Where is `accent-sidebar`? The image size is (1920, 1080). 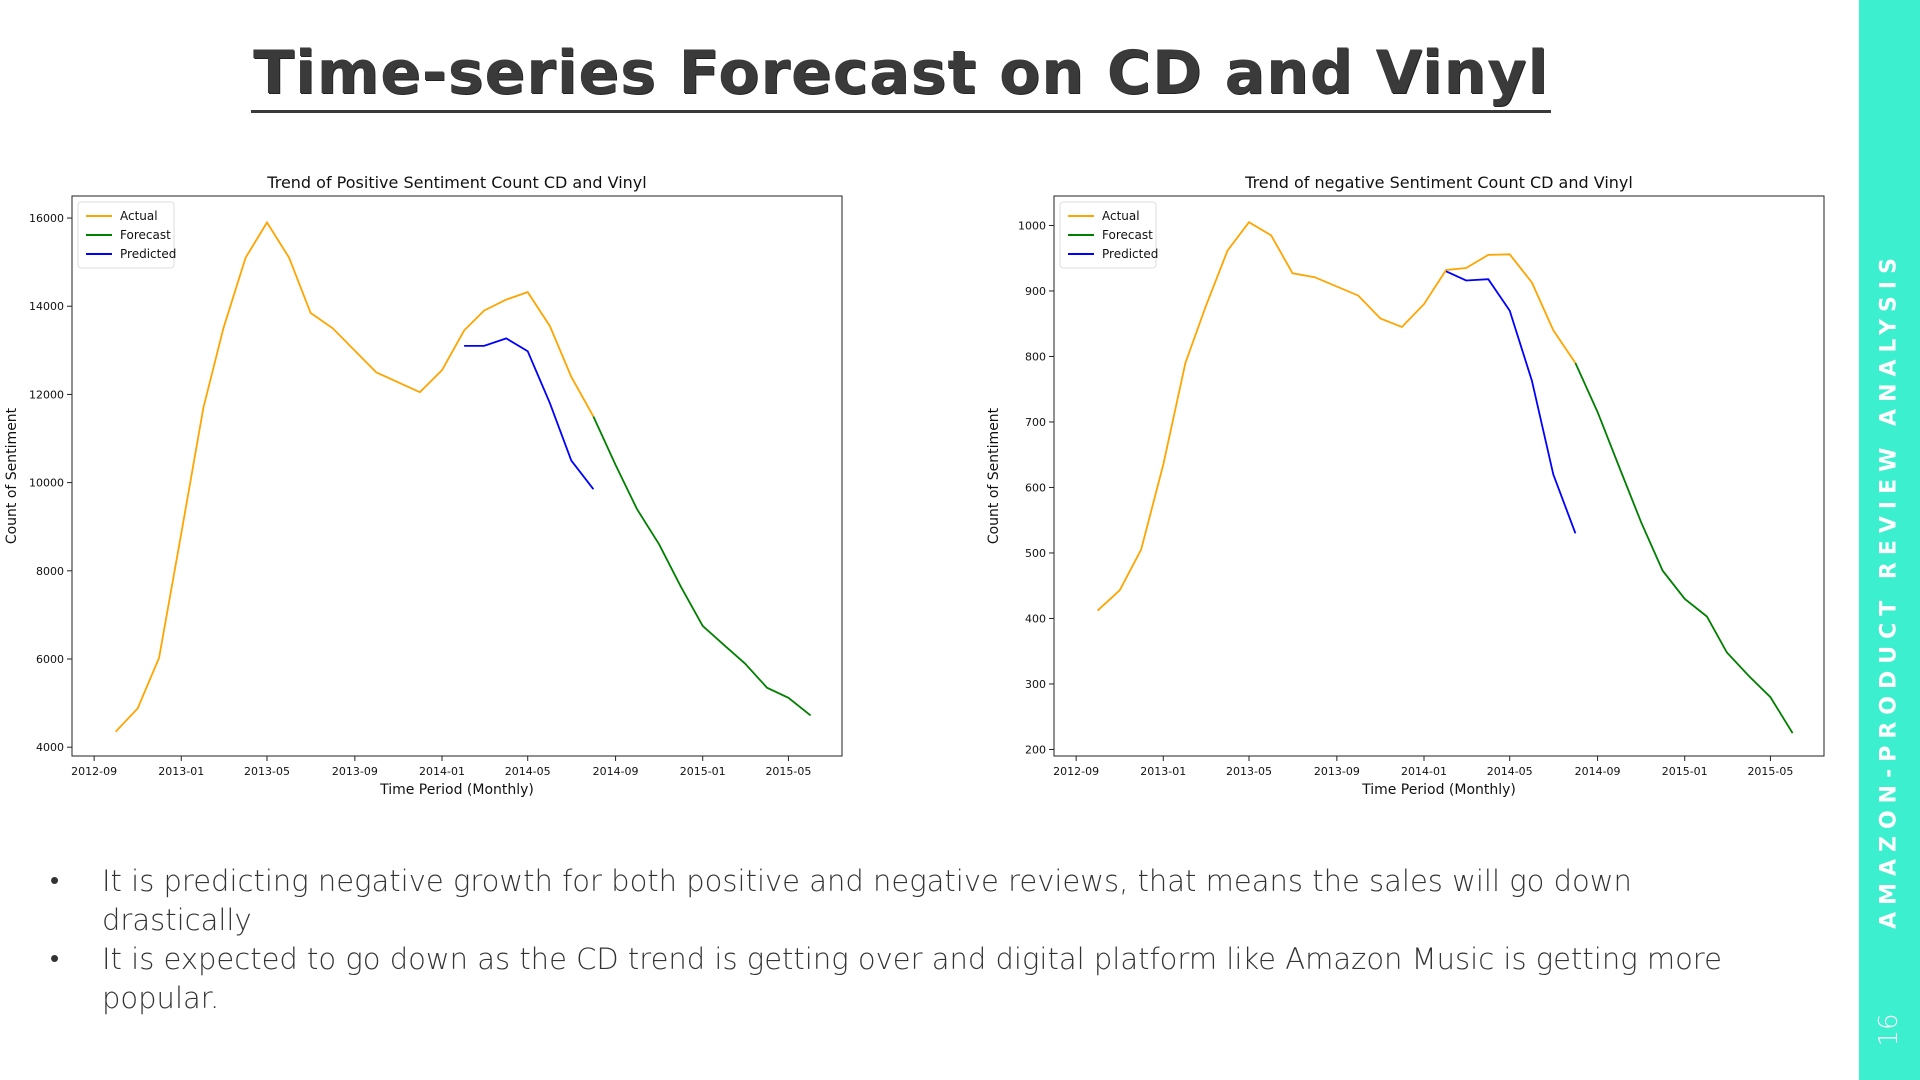
accent-sidebar is located at coordinates (1889, 540).